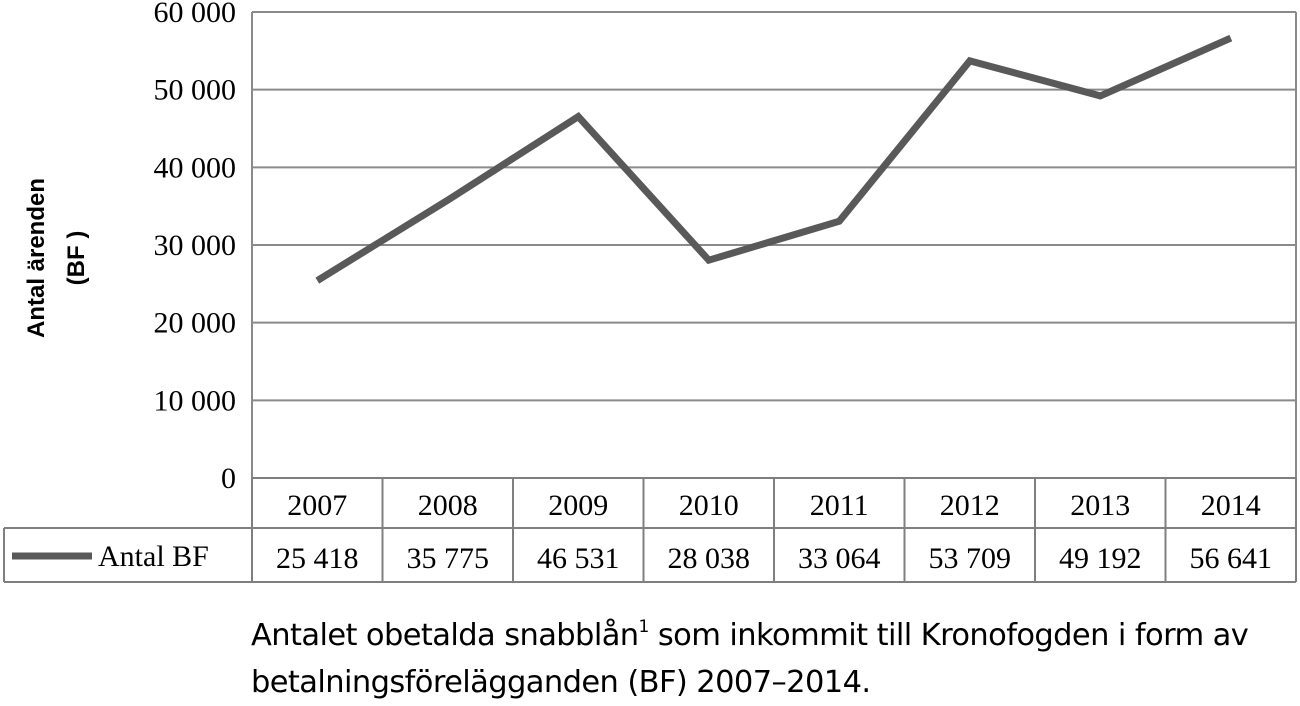 This screenshot has height=706, width=1300. Describe the element at coordinates (445, 635) in the screenshot. I see `caption-text-part1: Antalet obetalda snabblån` at that location.